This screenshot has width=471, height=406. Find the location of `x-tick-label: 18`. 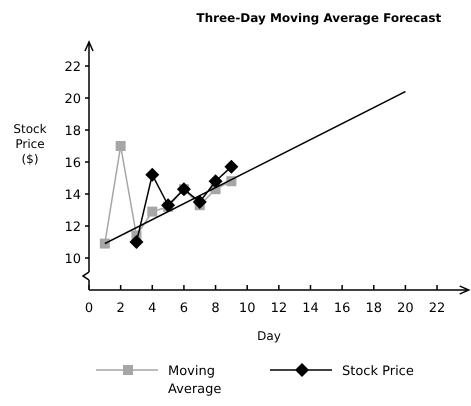

x-tick-label: 18 is located at coordinates (373, 308).